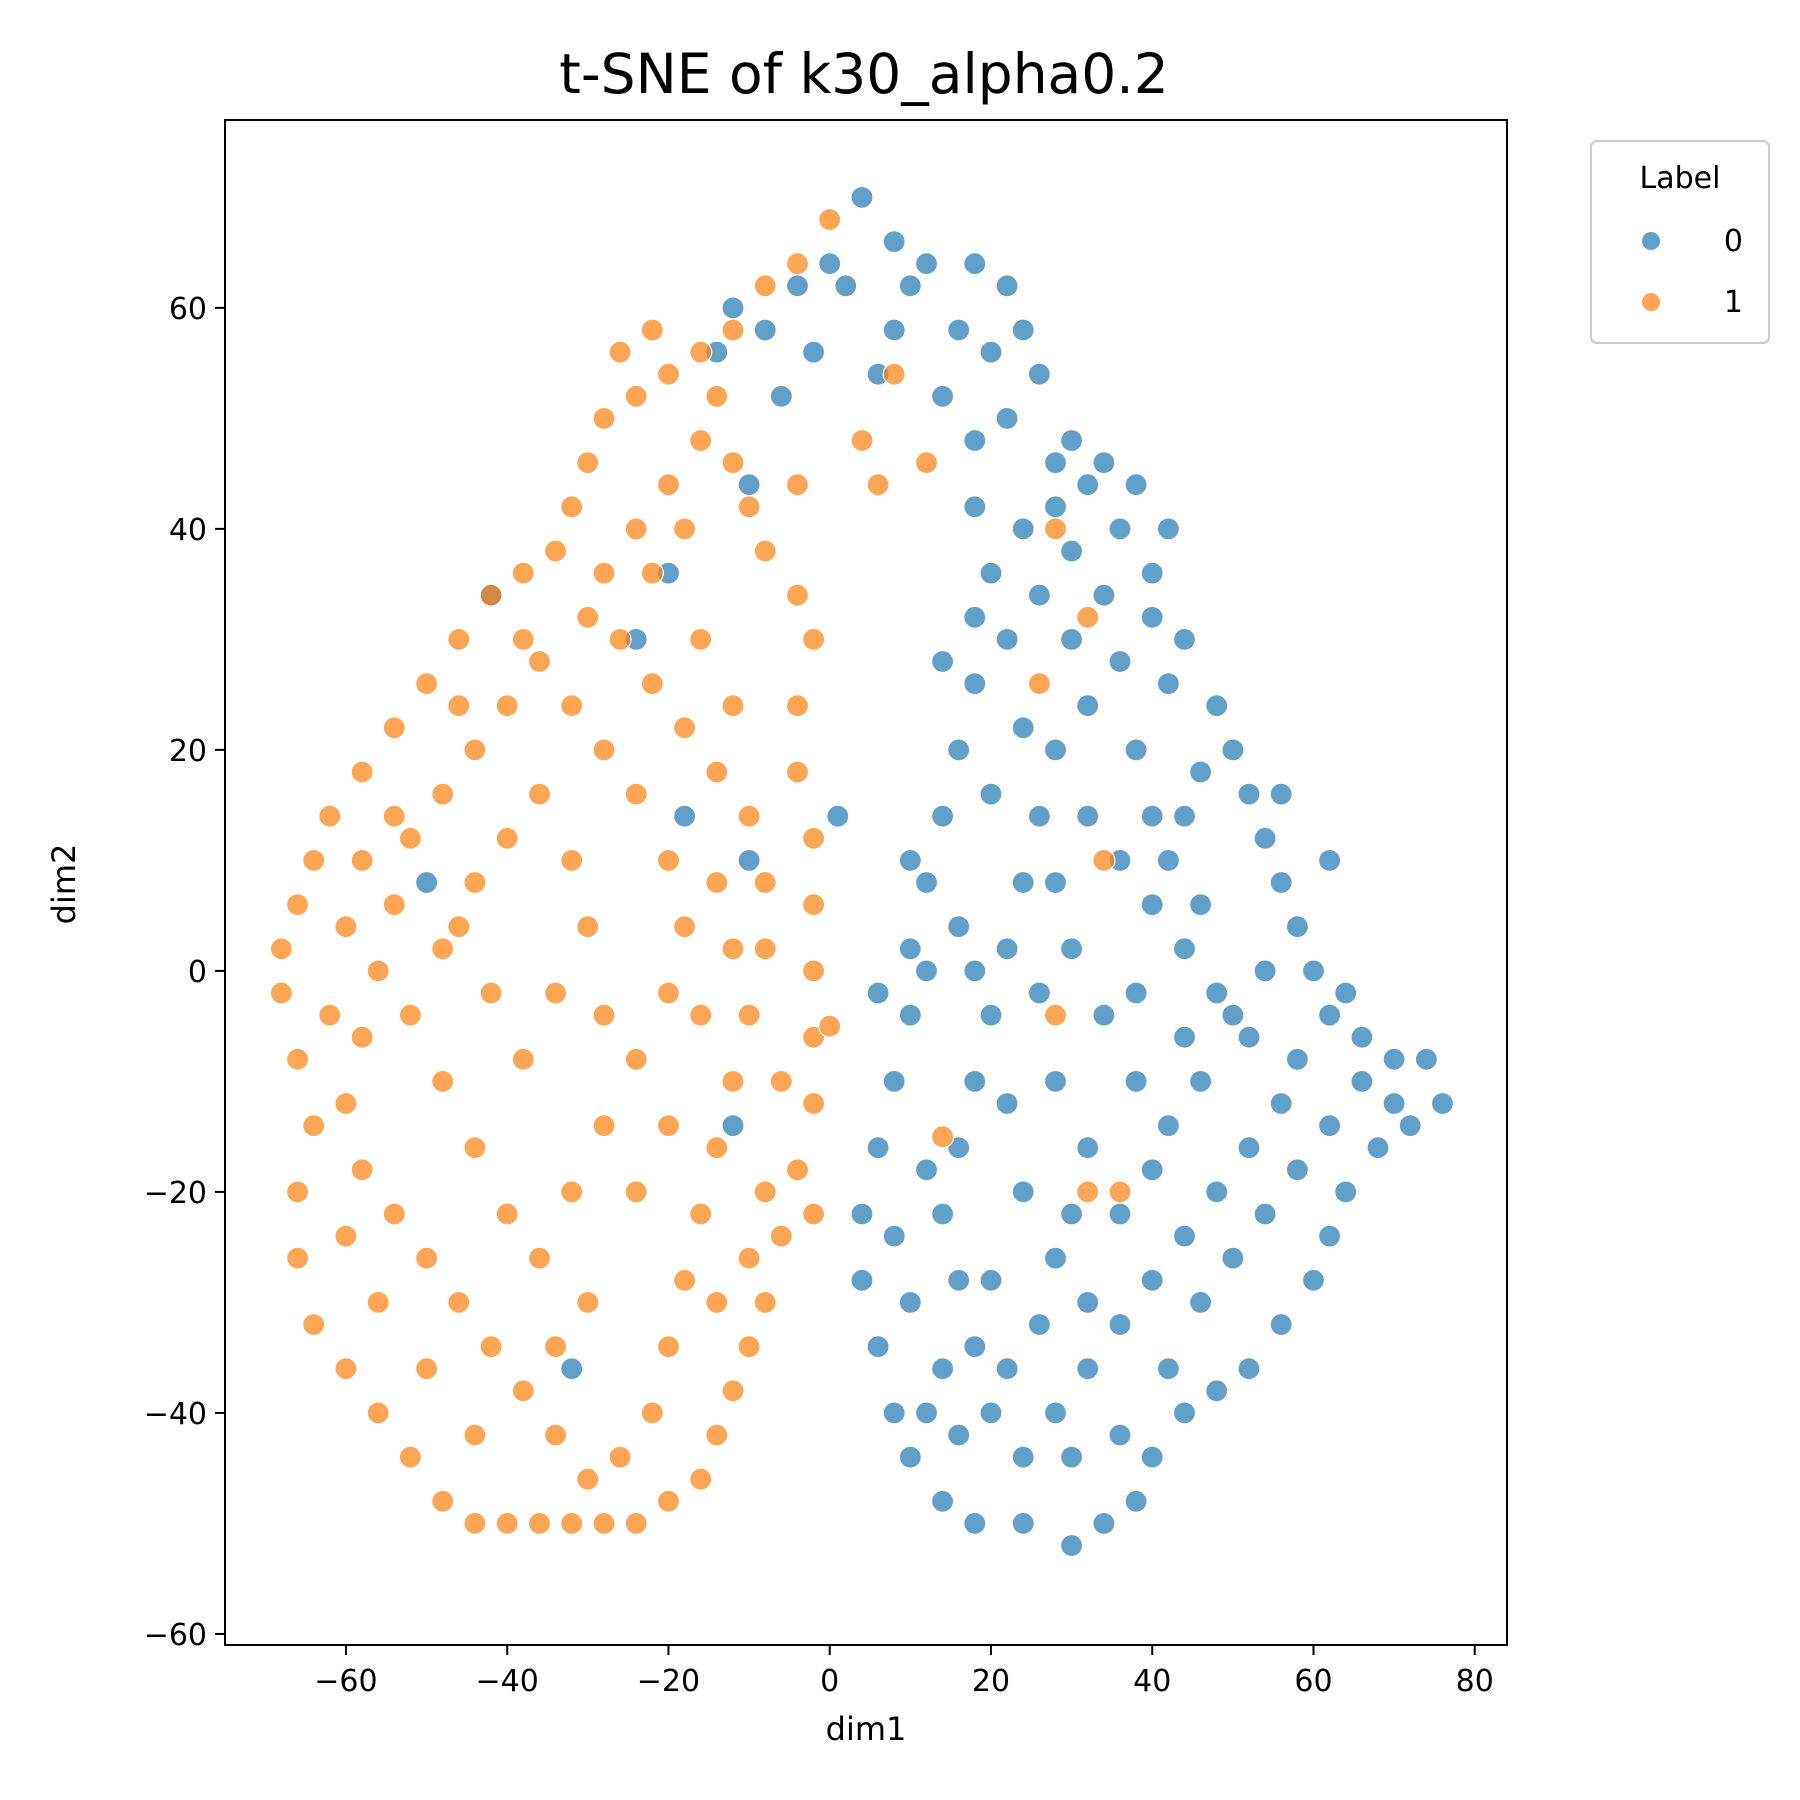  Describe the element at coordinates (188, 530) in the screenshot. I see `y-tick-label: 40` at that location.